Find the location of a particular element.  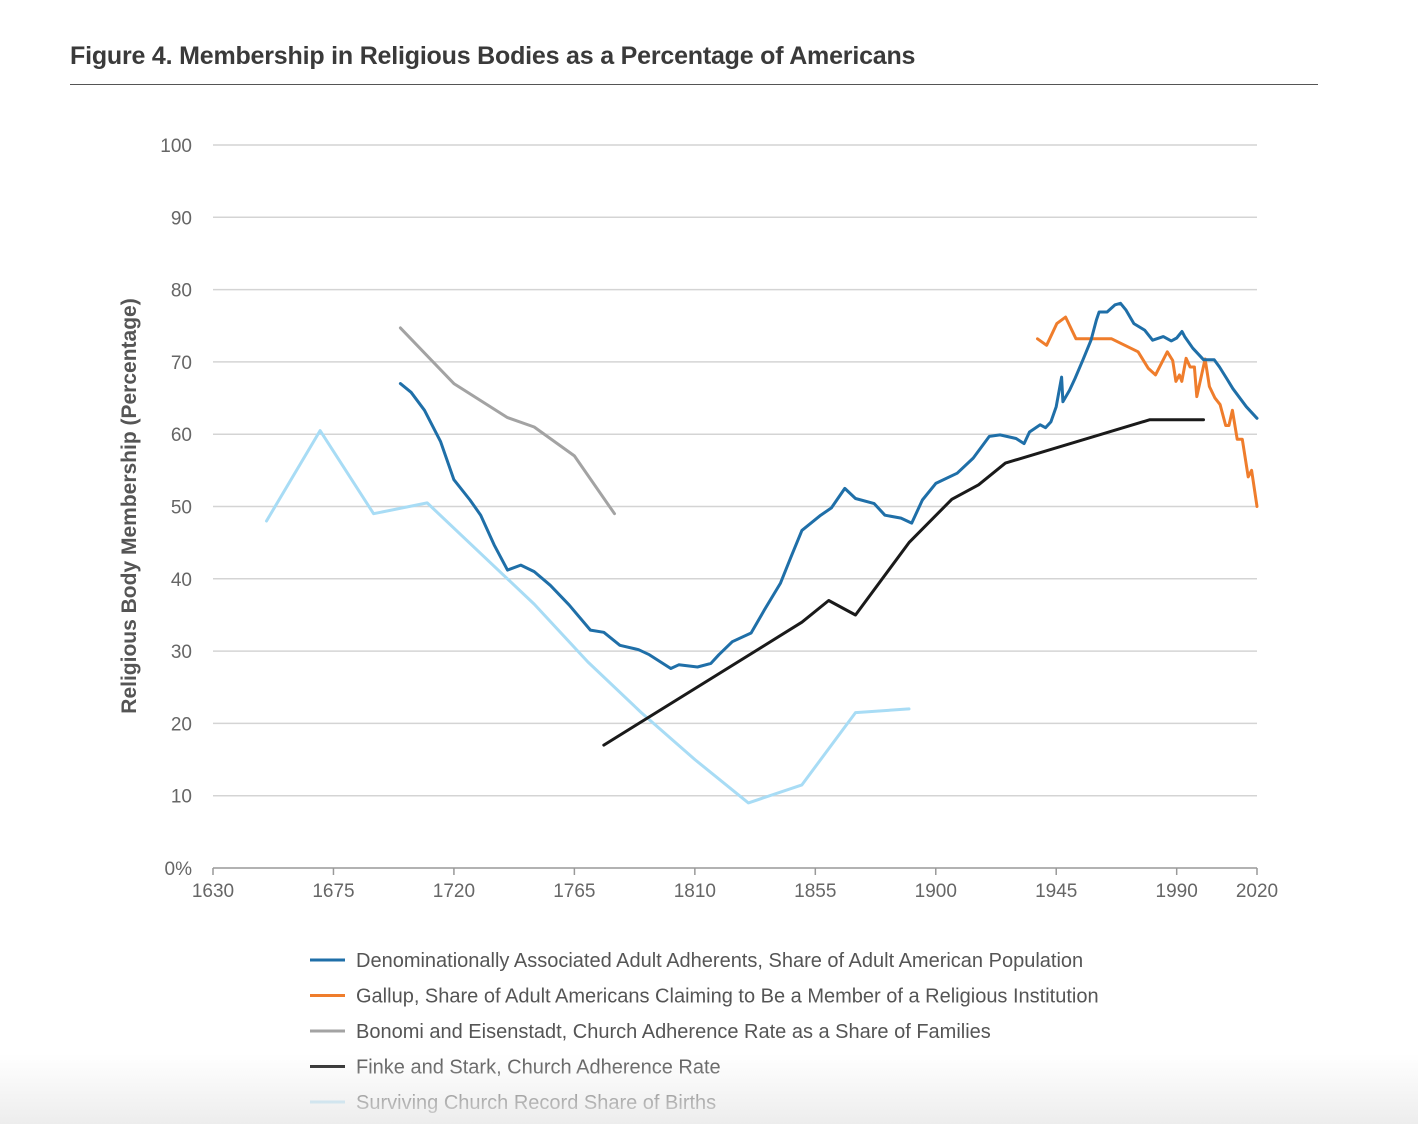

y-tick-label: 0% is located at coordinates (179, 869).